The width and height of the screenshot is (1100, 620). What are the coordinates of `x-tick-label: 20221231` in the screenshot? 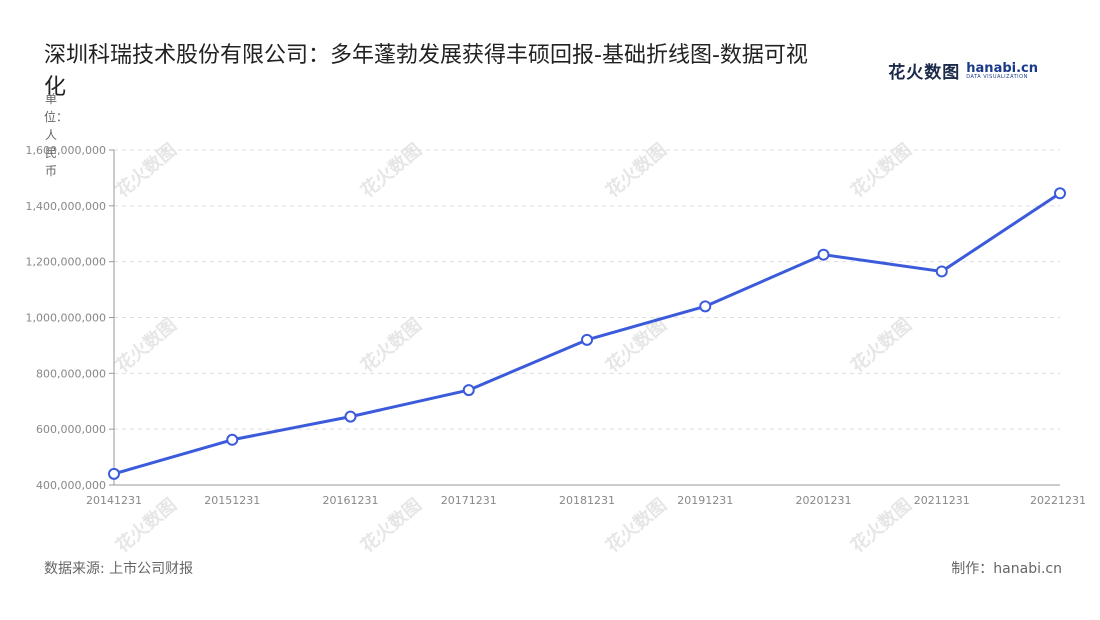 It's located at (1058, 500).